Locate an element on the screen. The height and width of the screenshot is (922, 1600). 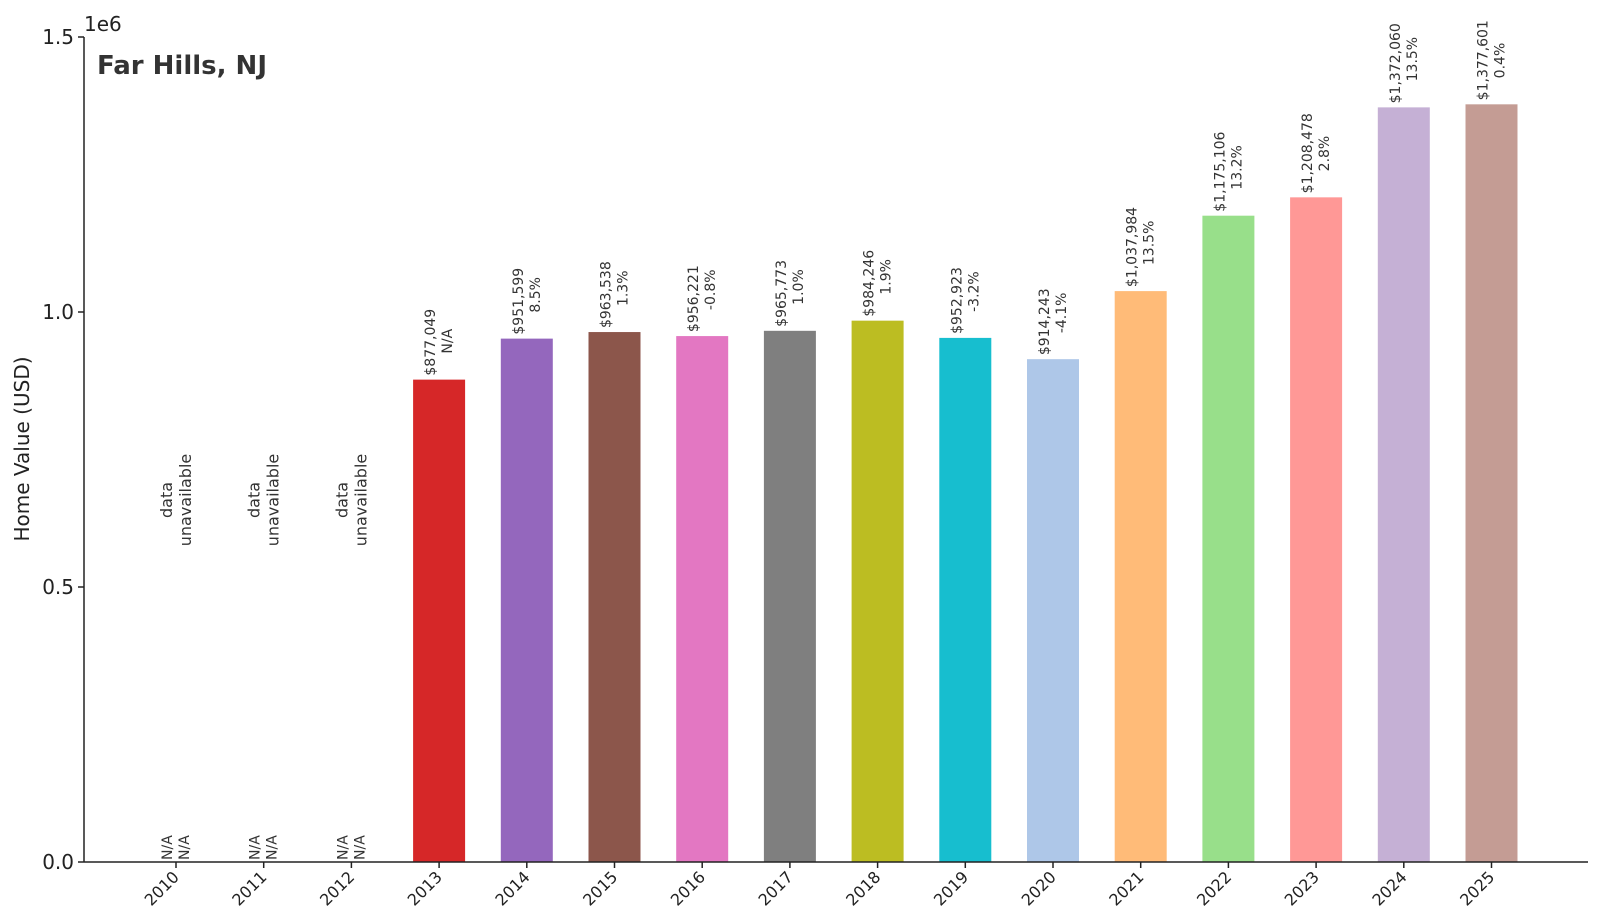
x-tick-label: 2016 is located at coordinates (688, 888).